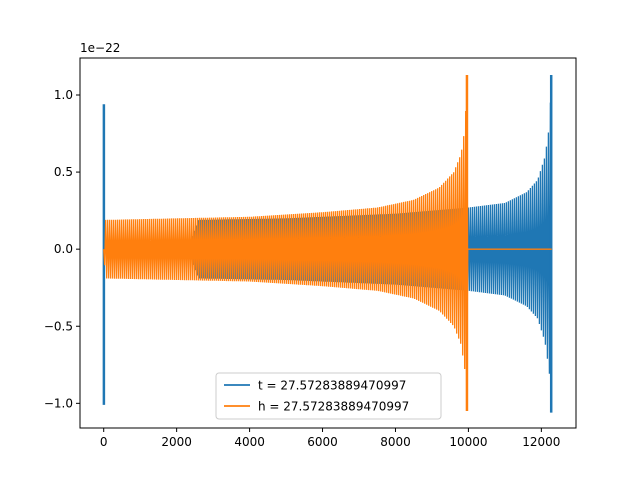  Describe the element at coordinates (322, 442) in the screenshot. I see `x-tick-label: 6000` at that location.